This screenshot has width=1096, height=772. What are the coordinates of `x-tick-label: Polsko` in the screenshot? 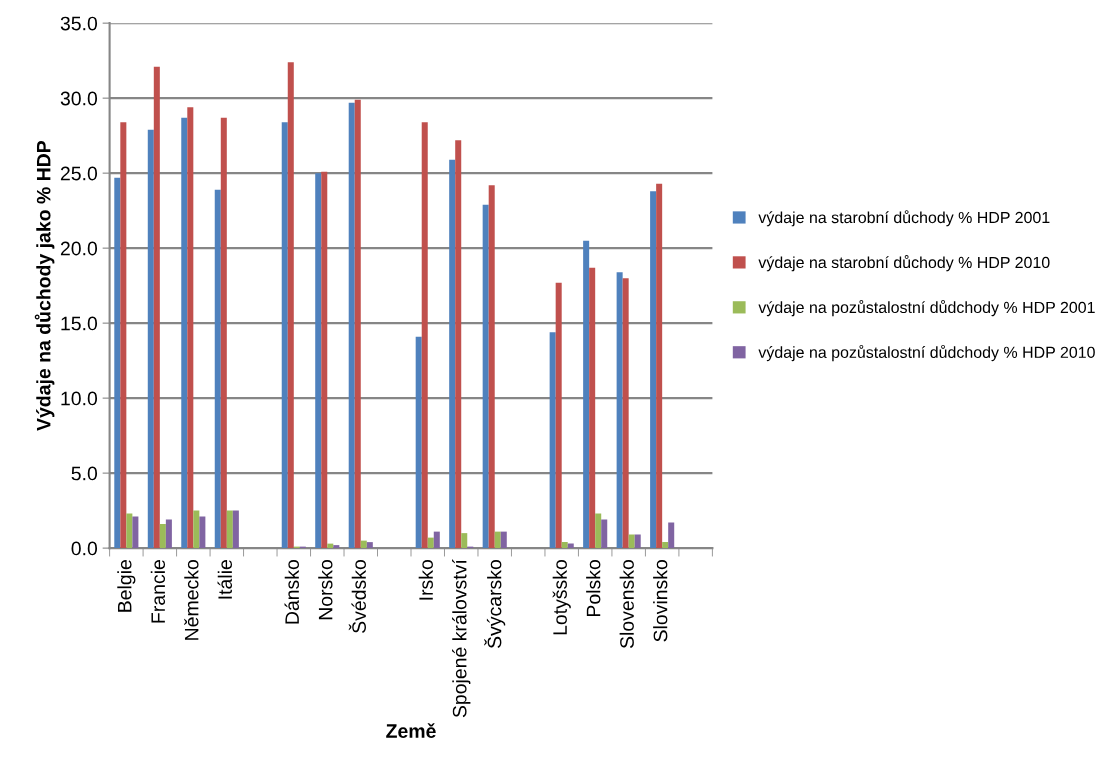 It's located at (593, 588).